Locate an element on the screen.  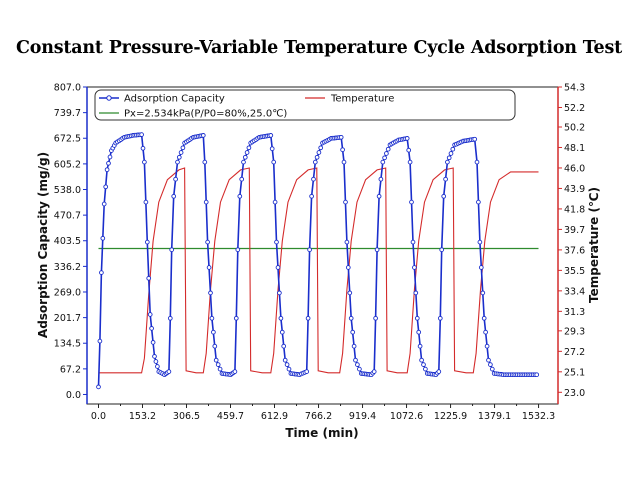
y-left-tick-label: 538.0 is located at coordinates (67, 190).